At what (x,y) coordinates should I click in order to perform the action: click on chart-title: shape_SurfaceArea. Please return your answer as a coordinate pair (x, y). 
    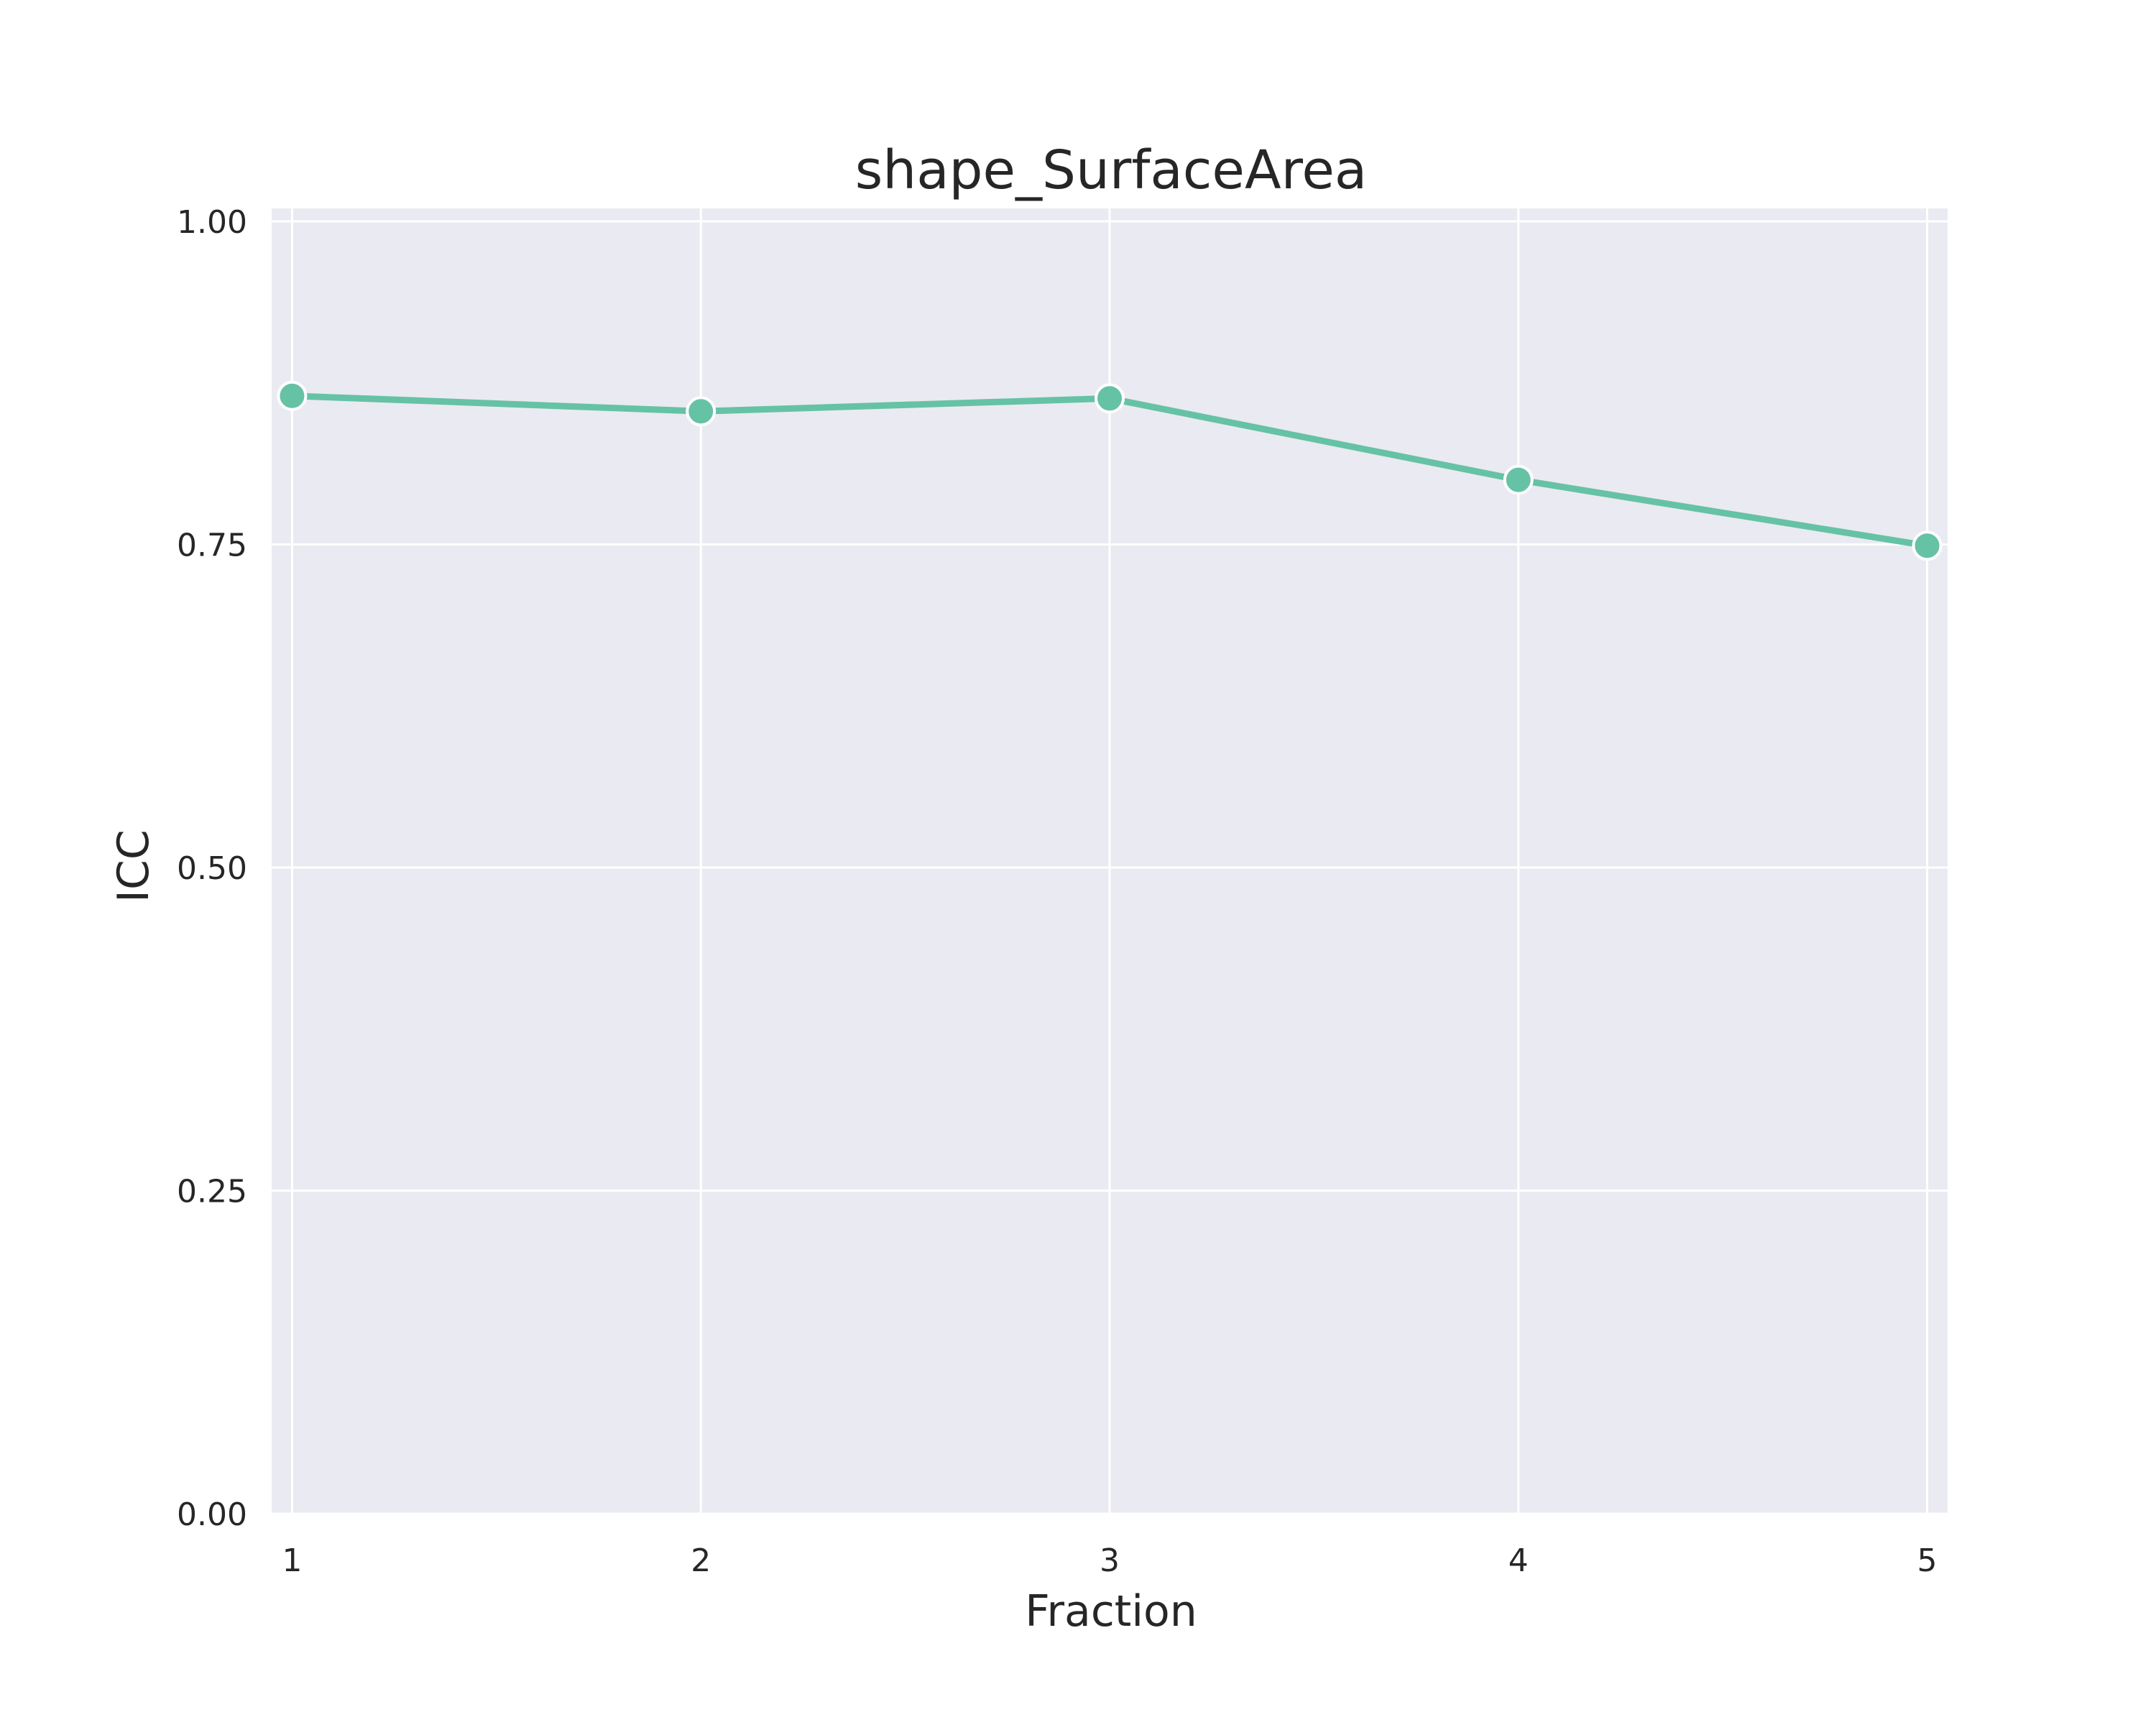
    Looking at the image, I should click on (1111, 170).